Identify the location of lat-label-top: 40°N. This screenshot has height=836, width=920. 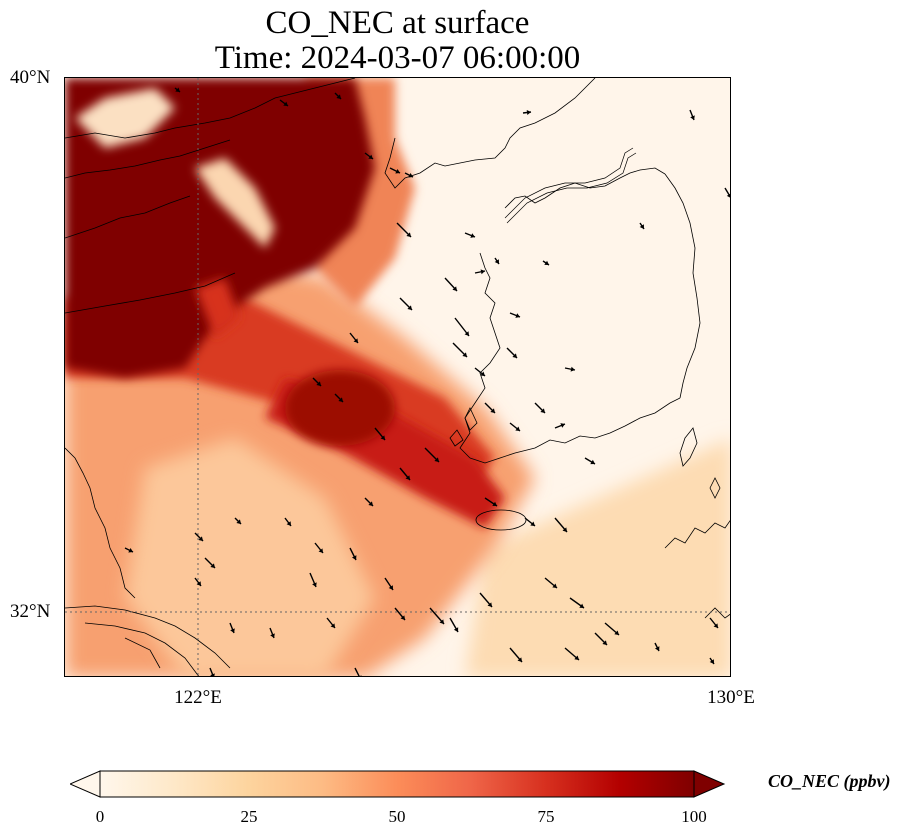
(30, 77).